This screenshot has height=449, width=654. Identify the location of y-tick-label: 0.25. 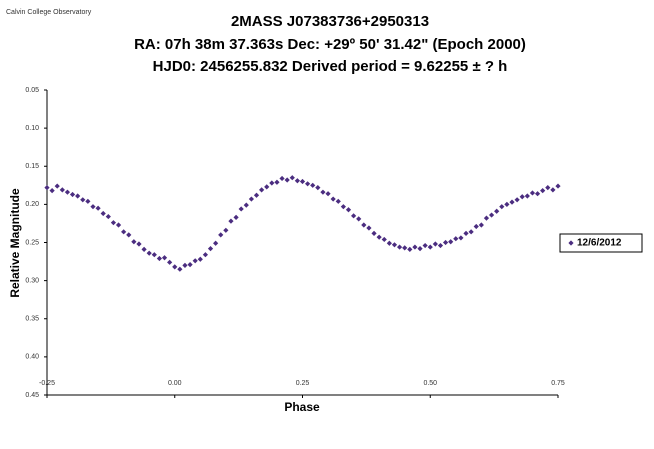
(32, 242).